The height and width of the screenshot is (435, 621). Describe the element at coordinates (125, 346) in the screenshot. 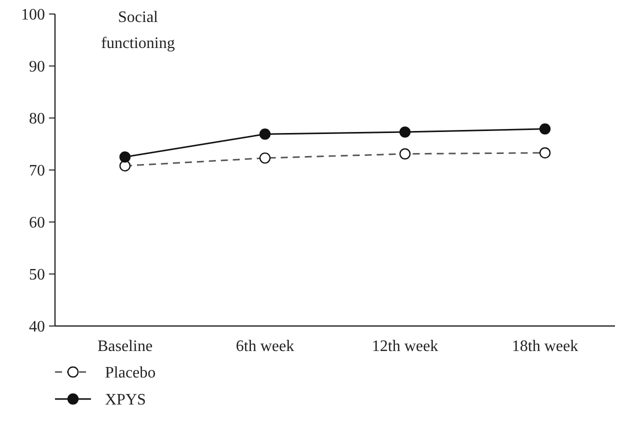

I see `x-tick-label: Baseline` at that location.